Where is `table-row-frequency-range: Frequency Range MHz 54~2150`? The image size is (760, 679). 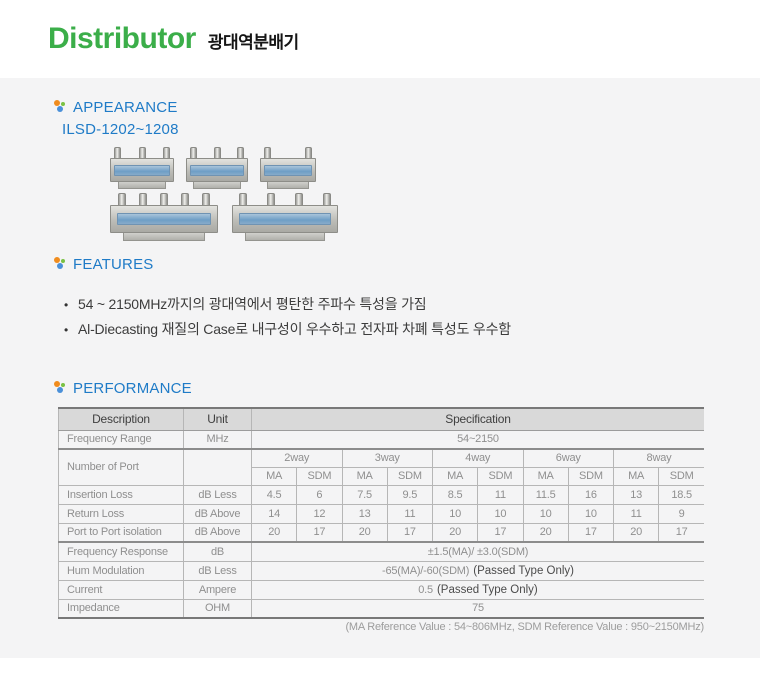 table-row-frequency-range: Frequency Range MHz 54~2150 is located at coordinates (381, 439).